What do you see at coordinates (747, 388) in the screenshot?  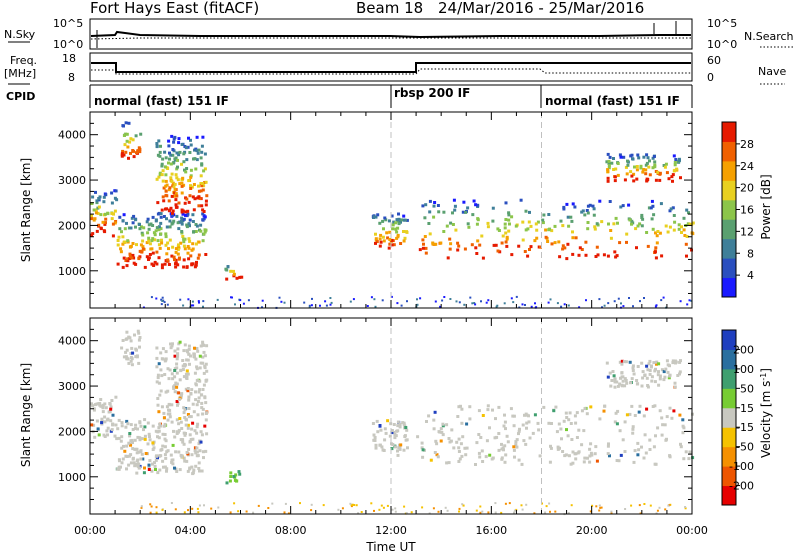 I see `colorbar-tick-label: 50` at bounding box center [747, 388].